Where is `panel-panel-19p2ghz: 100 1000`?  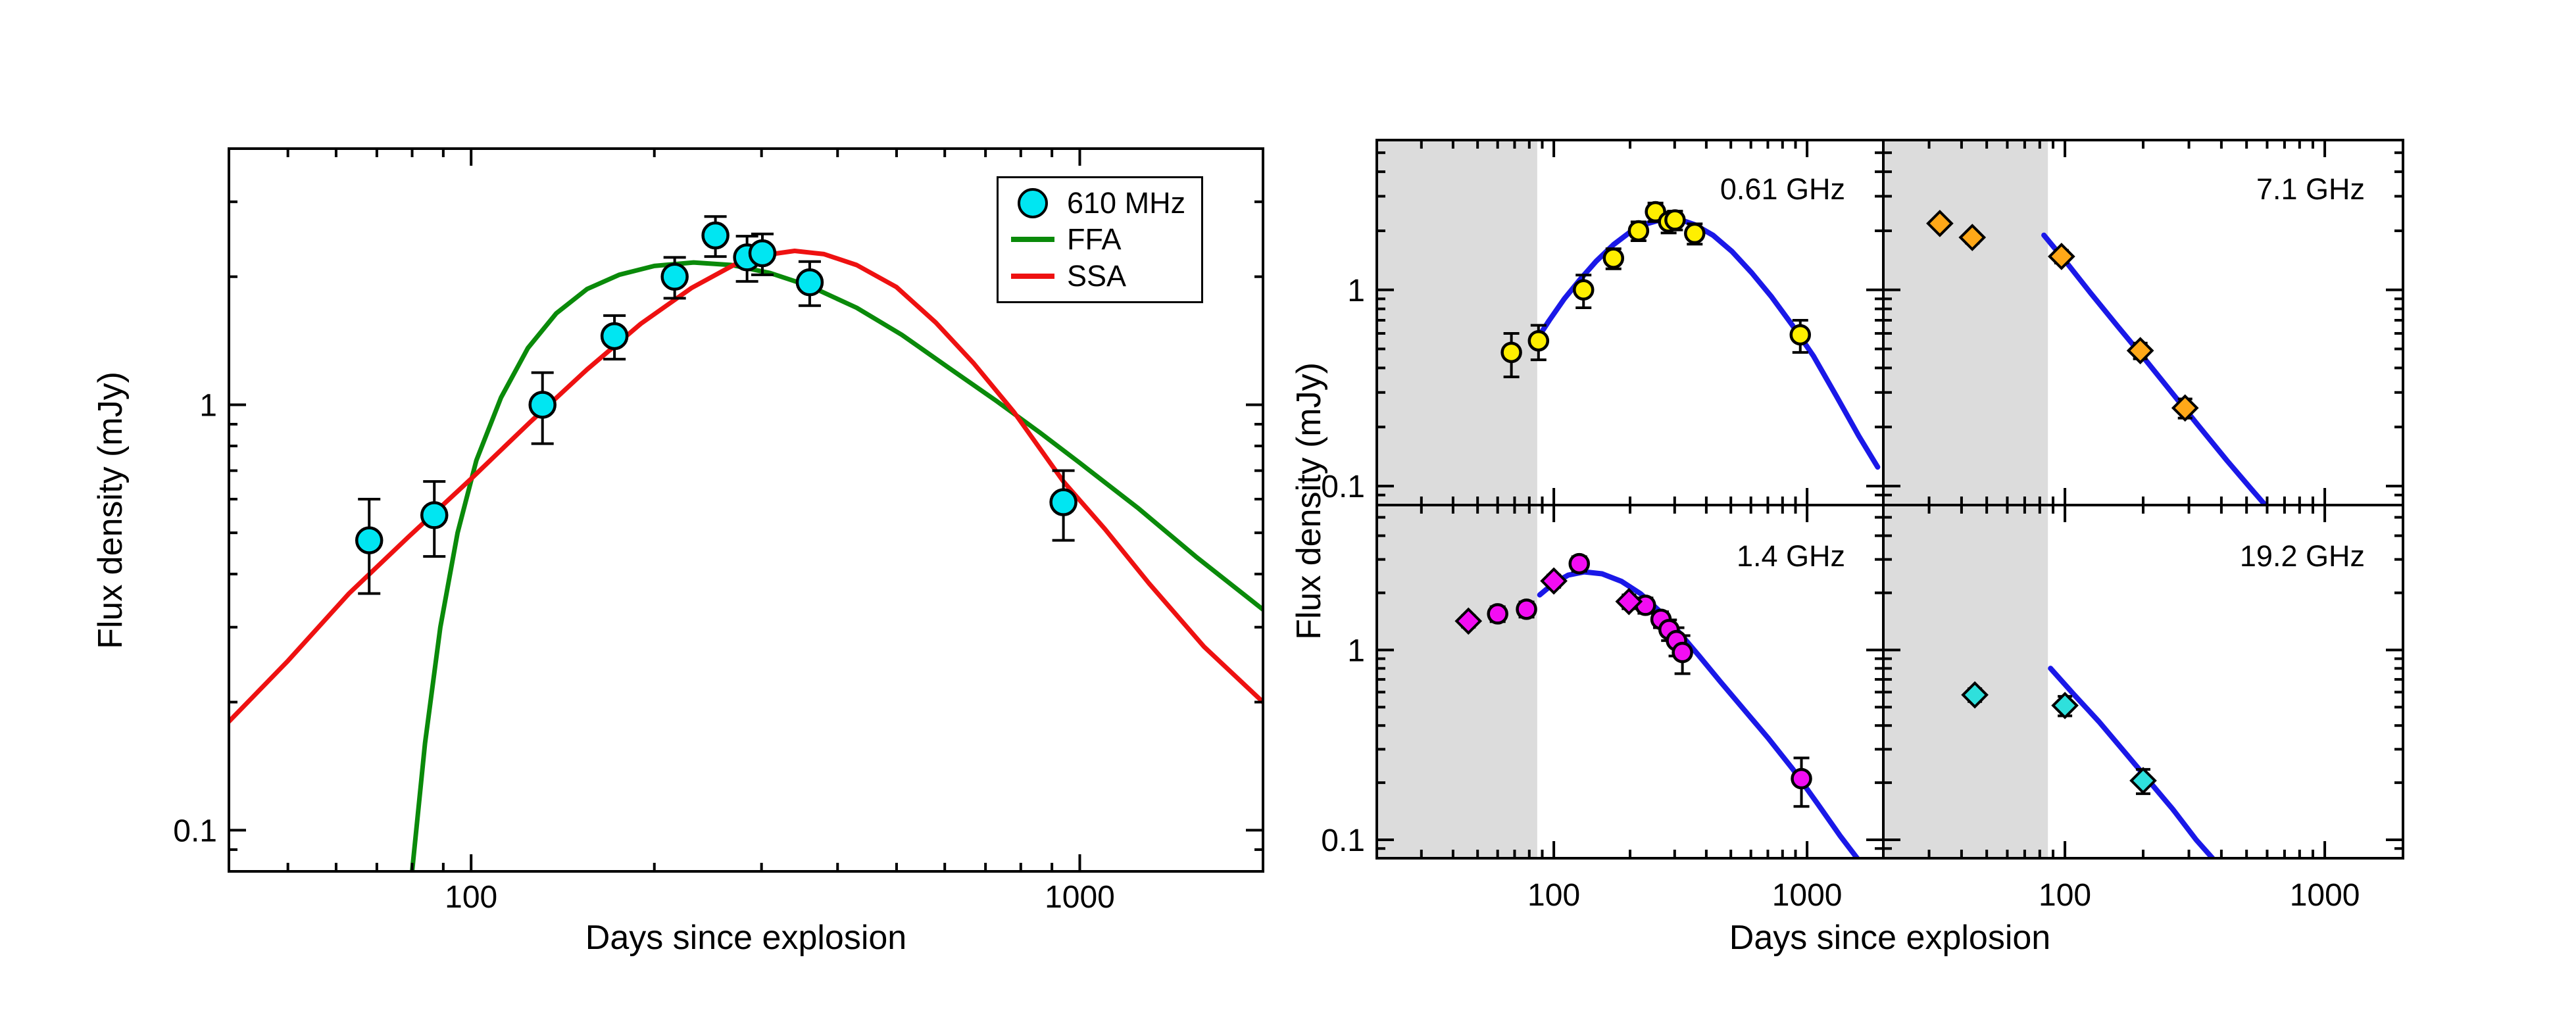 panel-panel-19p2ghz: 100 1000 is located at coordinates (2143, 708).